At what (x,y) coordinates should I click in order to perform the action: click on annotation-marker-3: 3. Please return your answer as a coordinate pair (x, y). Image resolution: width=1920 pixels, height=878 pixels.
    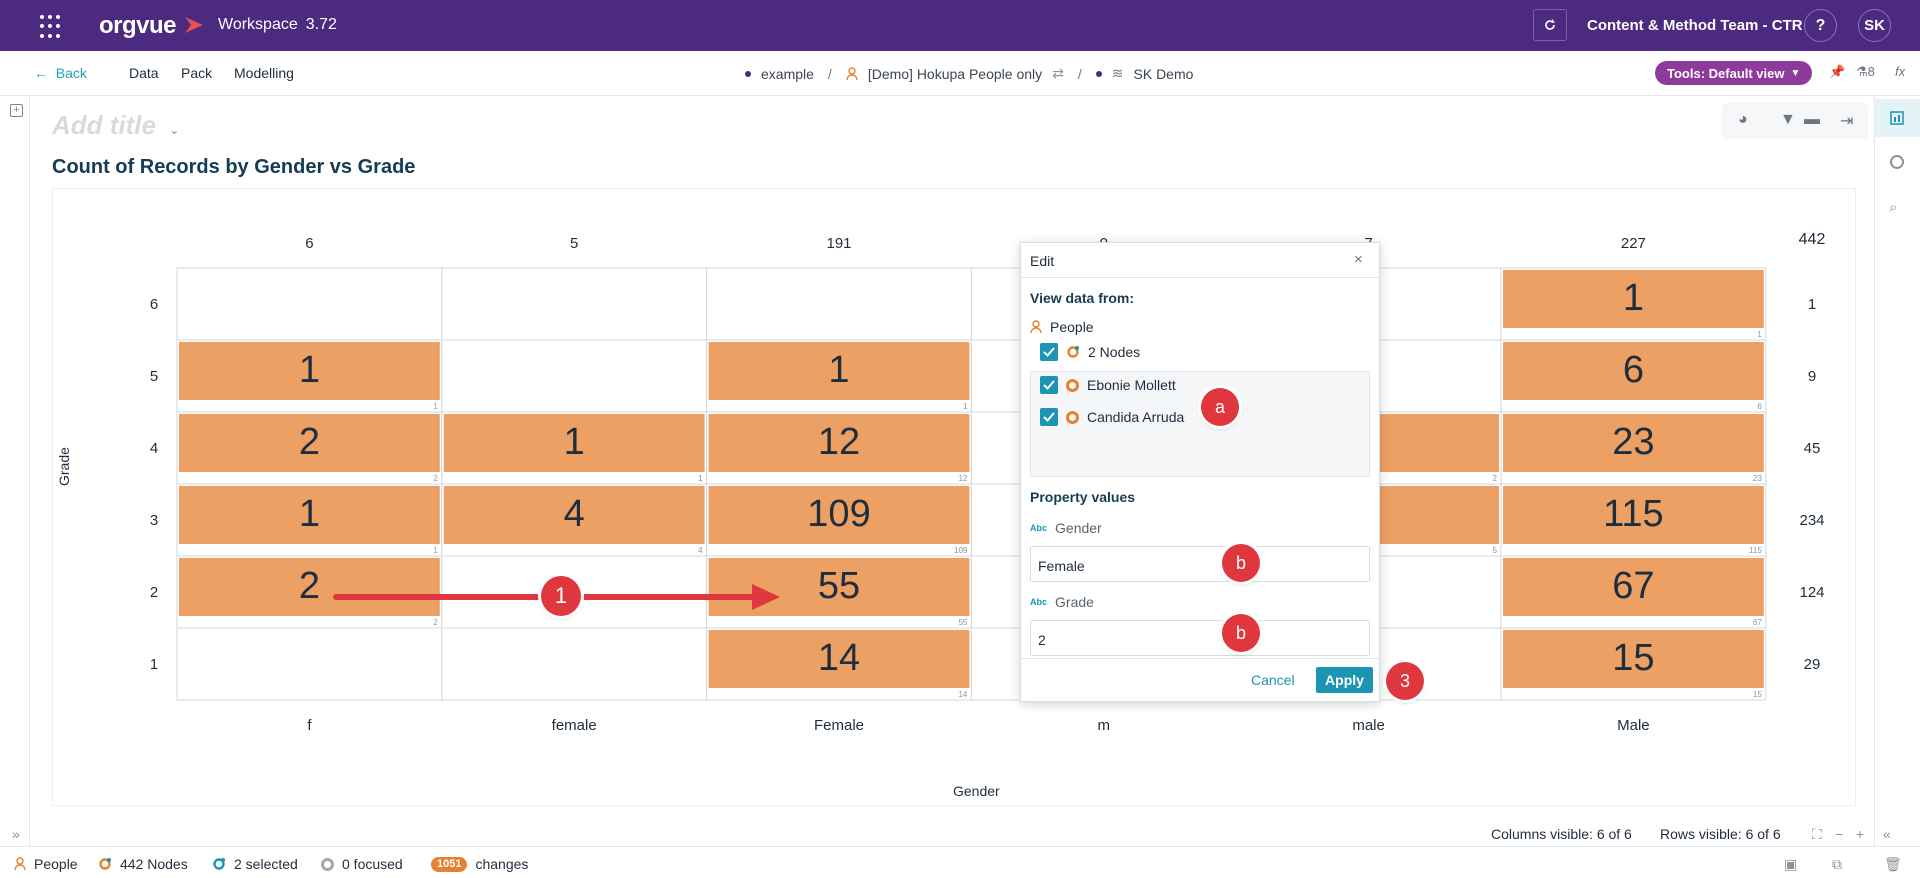
    Looking at the image, I should click on (1405, 681).